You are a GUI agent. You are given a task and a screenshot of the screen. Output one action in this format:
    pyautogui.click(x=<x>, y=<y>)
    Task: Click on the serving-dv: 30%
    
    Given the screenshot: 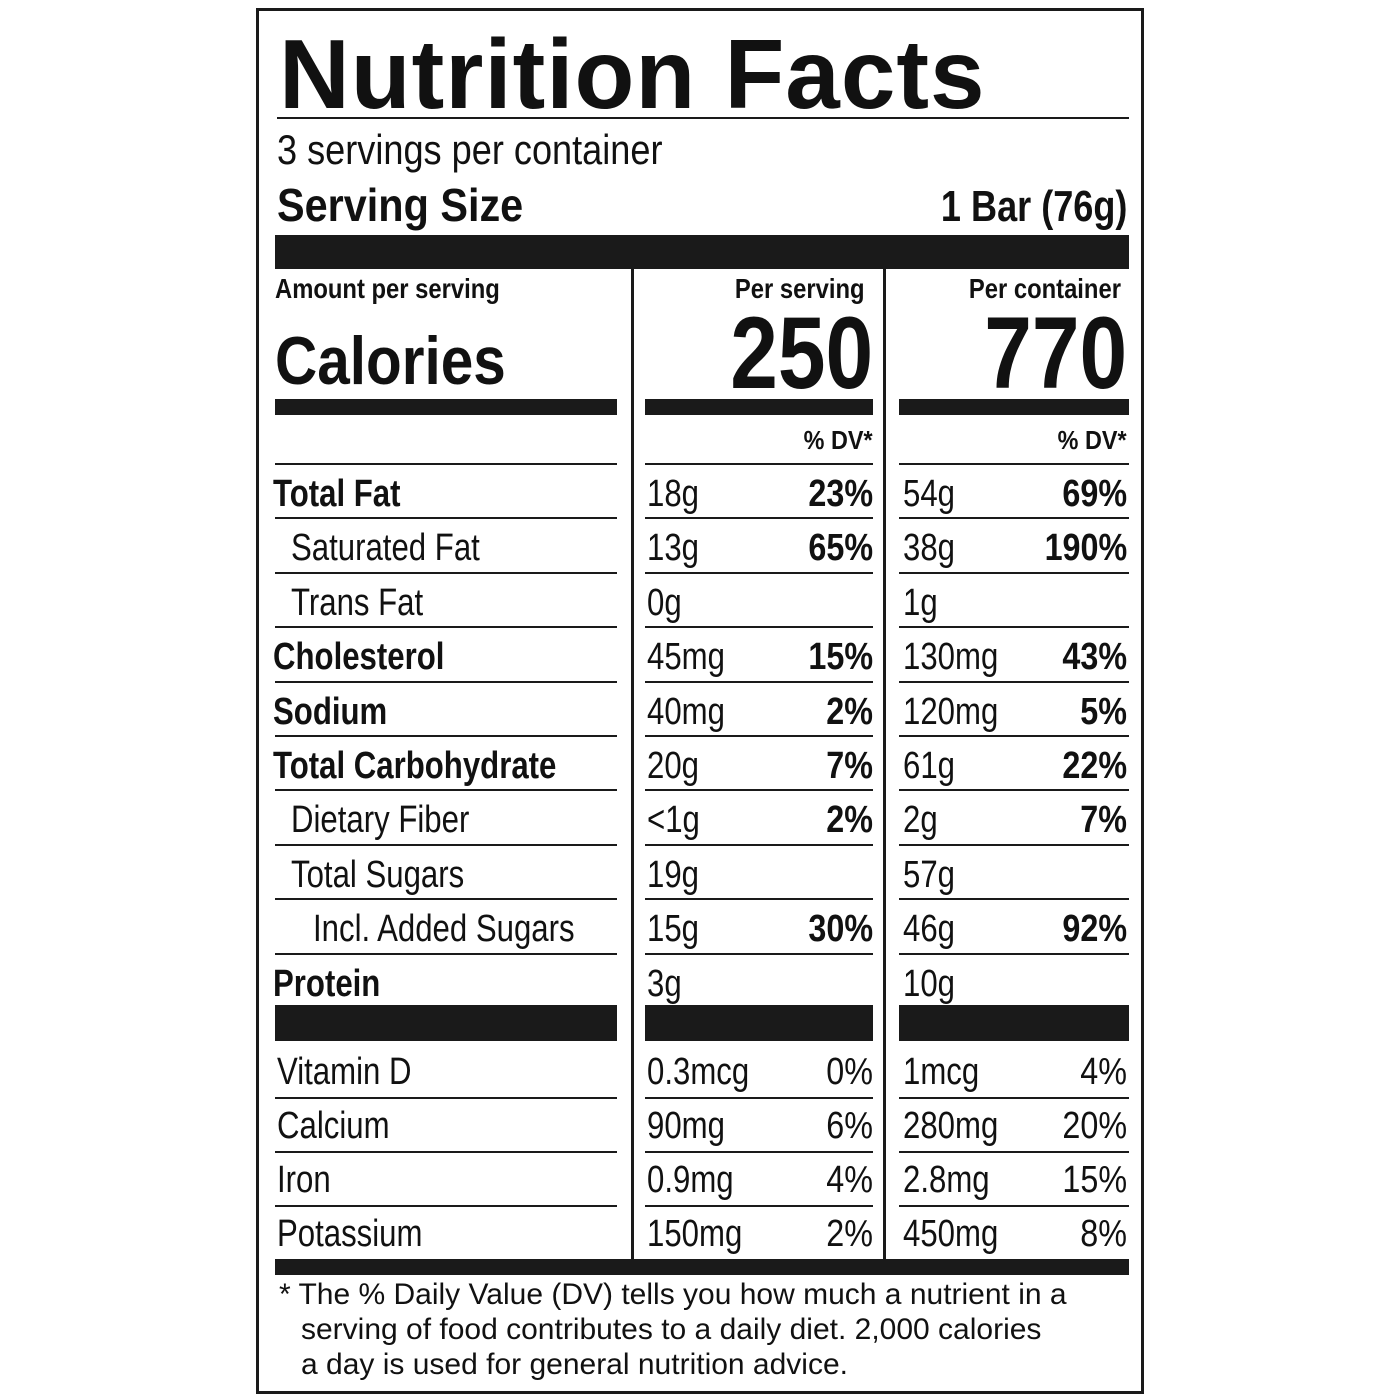 What is the action you would take?
    pyautogui.click(x=840, y=929)
    